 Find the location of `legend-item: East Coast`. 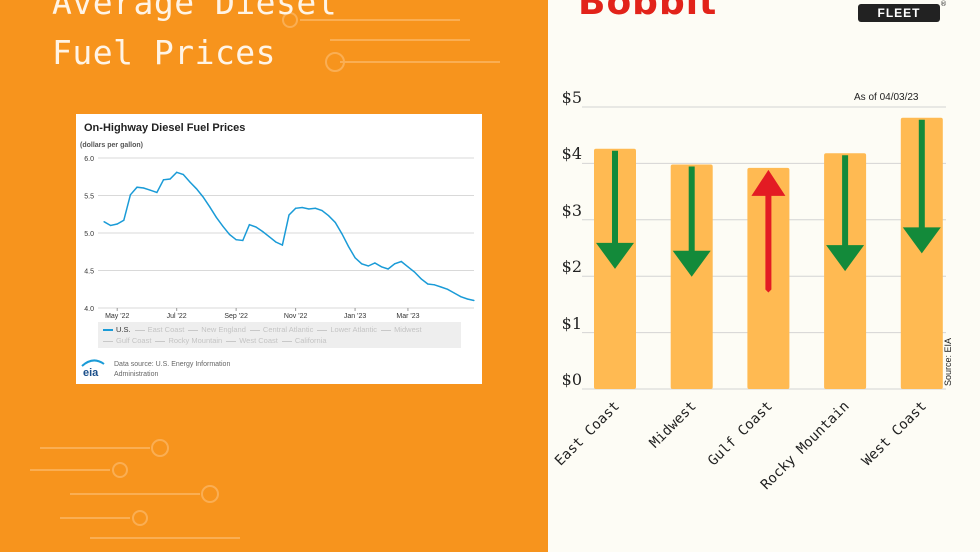

legend-item: East Coast is located at coordinates (159, 329).